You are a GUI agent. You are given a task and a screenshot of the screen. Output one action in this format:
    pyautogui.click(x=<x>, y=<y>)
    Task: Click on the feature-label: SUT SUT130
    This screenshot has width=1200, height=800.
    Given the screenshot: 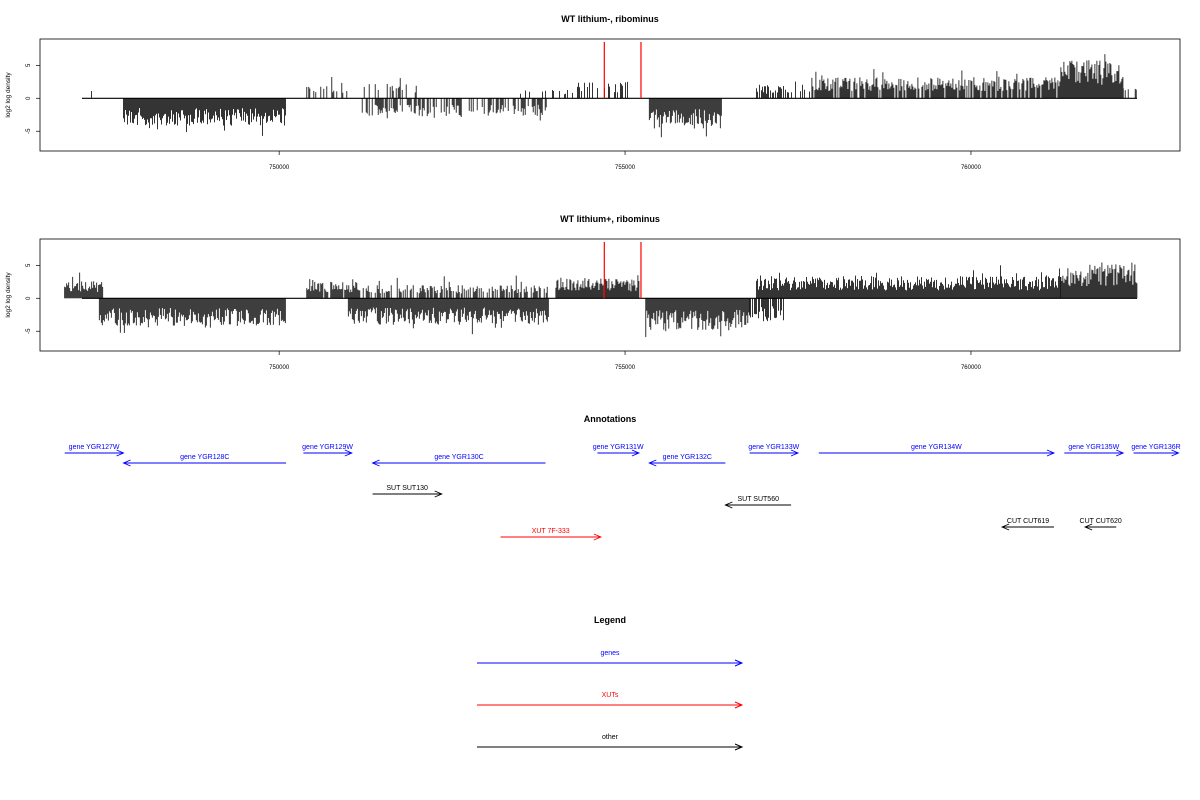 What is the action you would take?
    pyautogui.click(x=407, y=488)
    